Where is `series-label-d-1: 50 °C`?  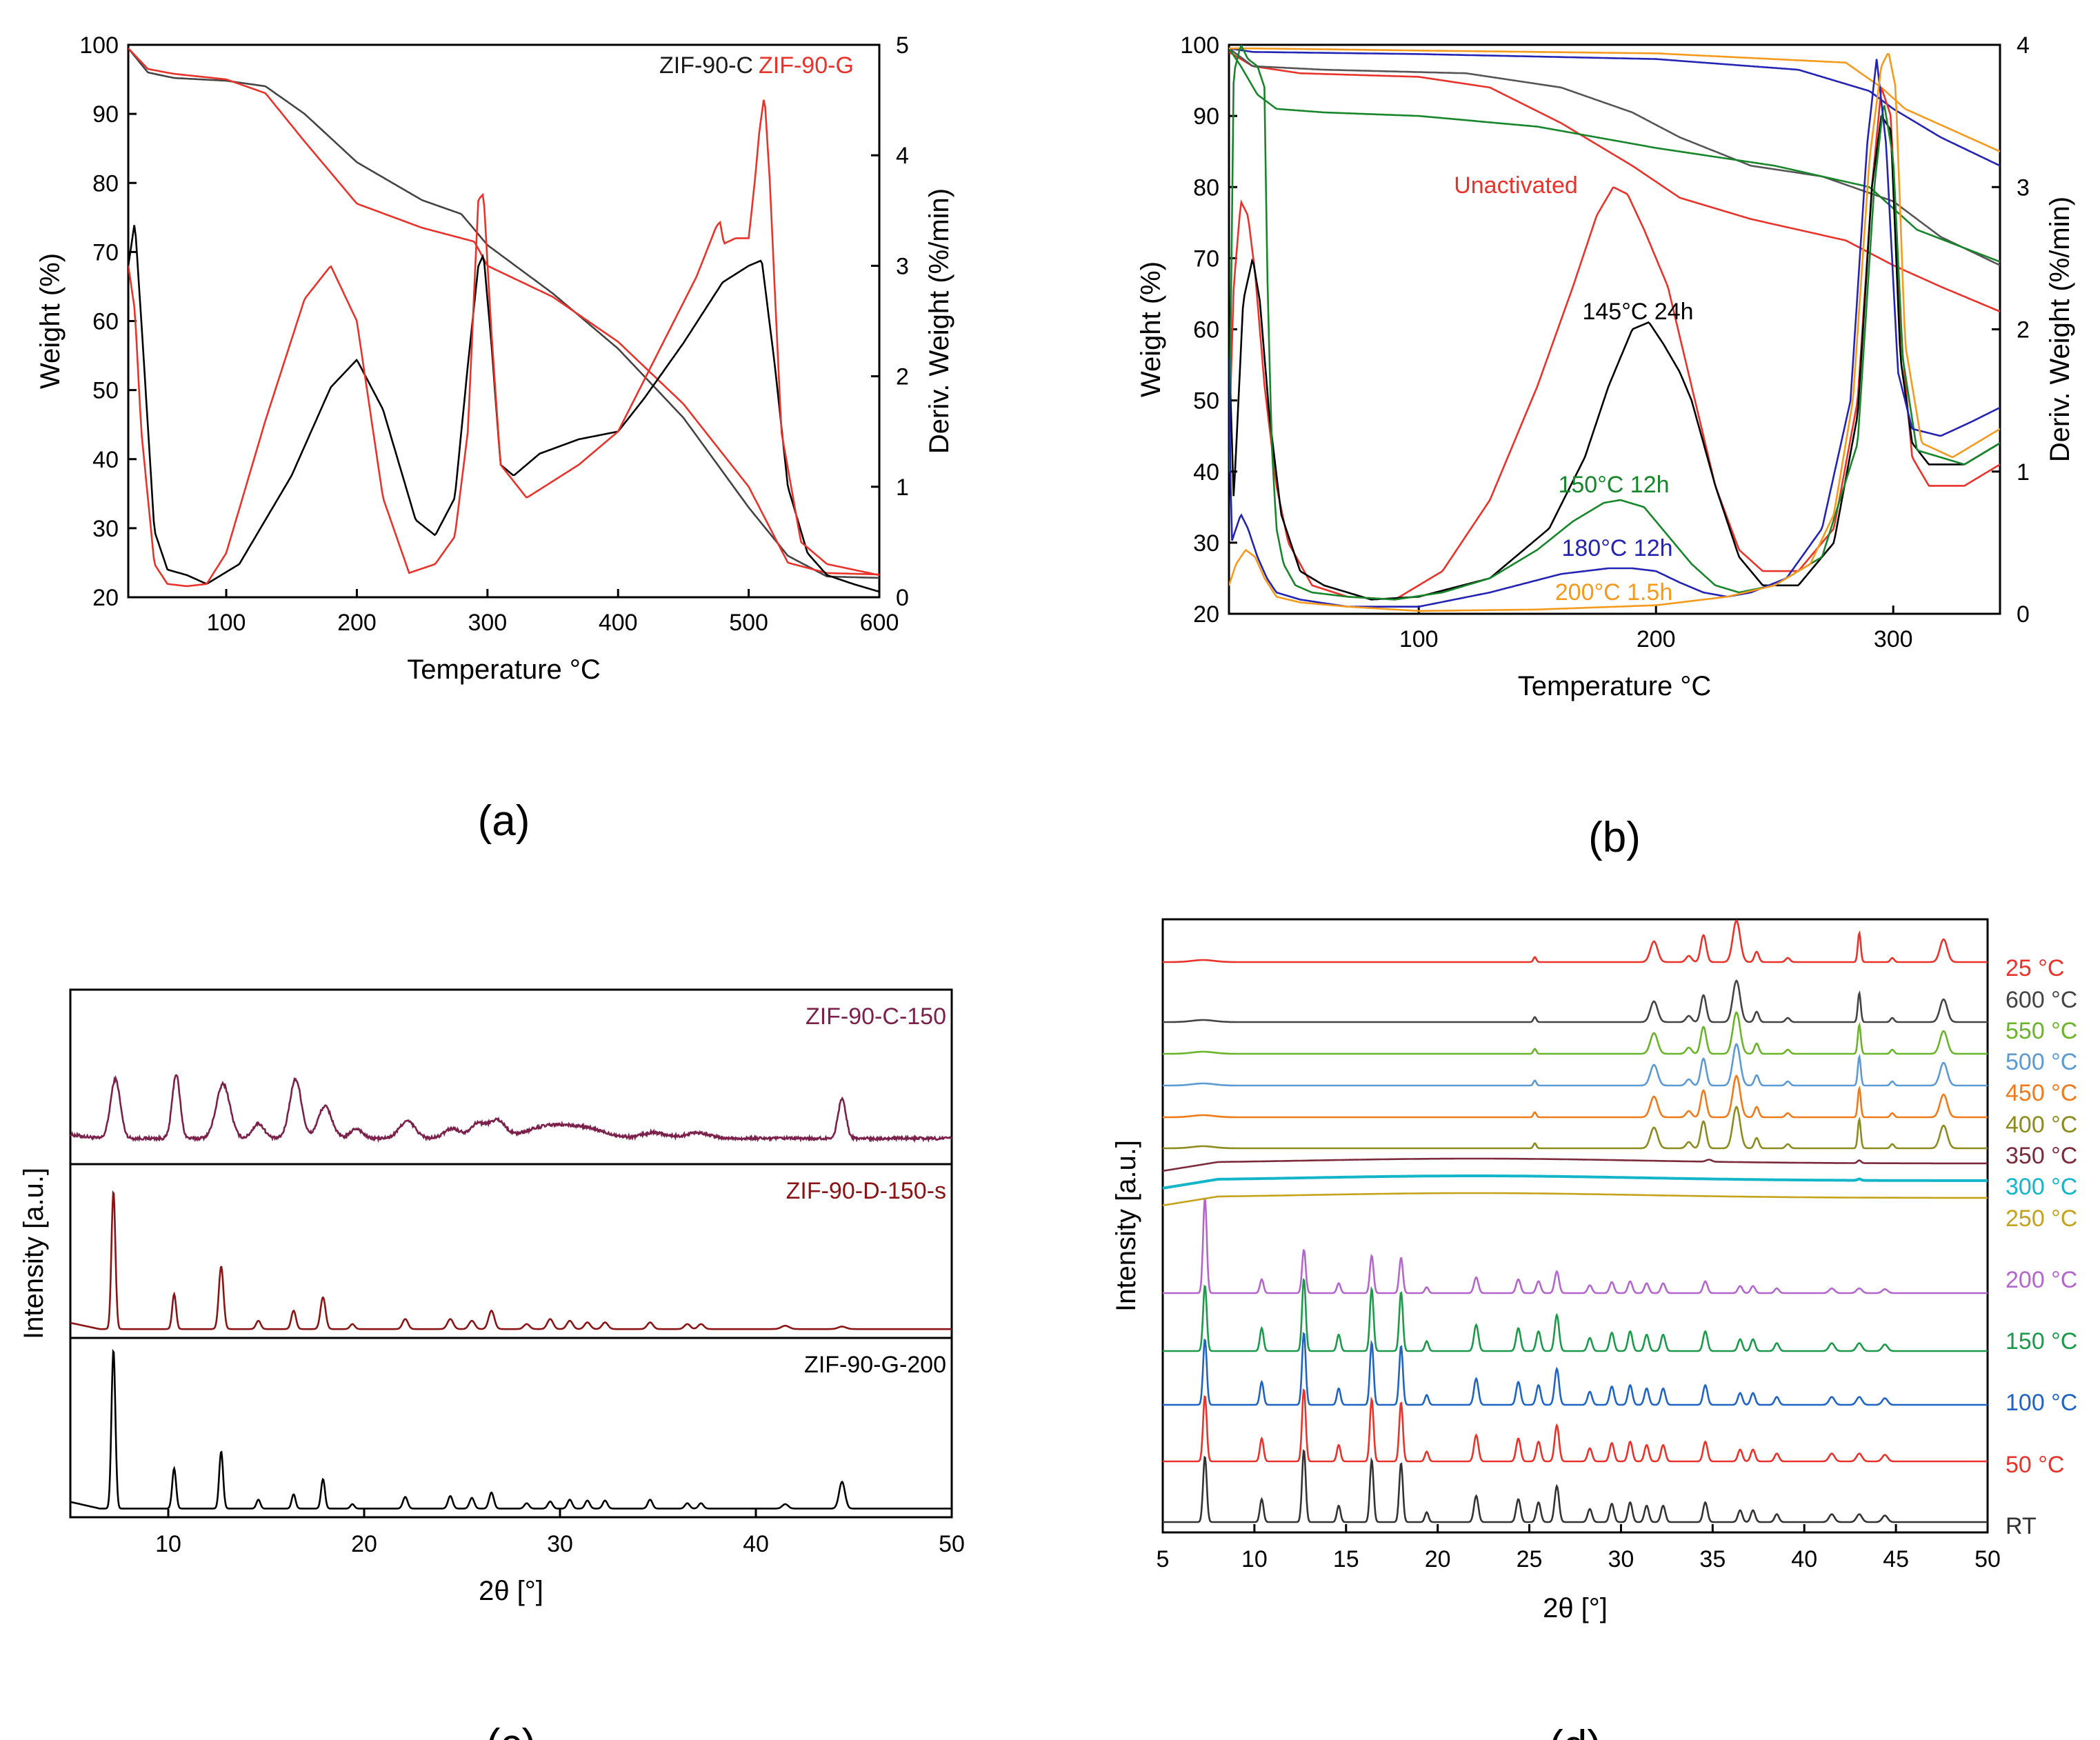 series-label-d-1: 50 °C is located at coordinates (2035, 1465).